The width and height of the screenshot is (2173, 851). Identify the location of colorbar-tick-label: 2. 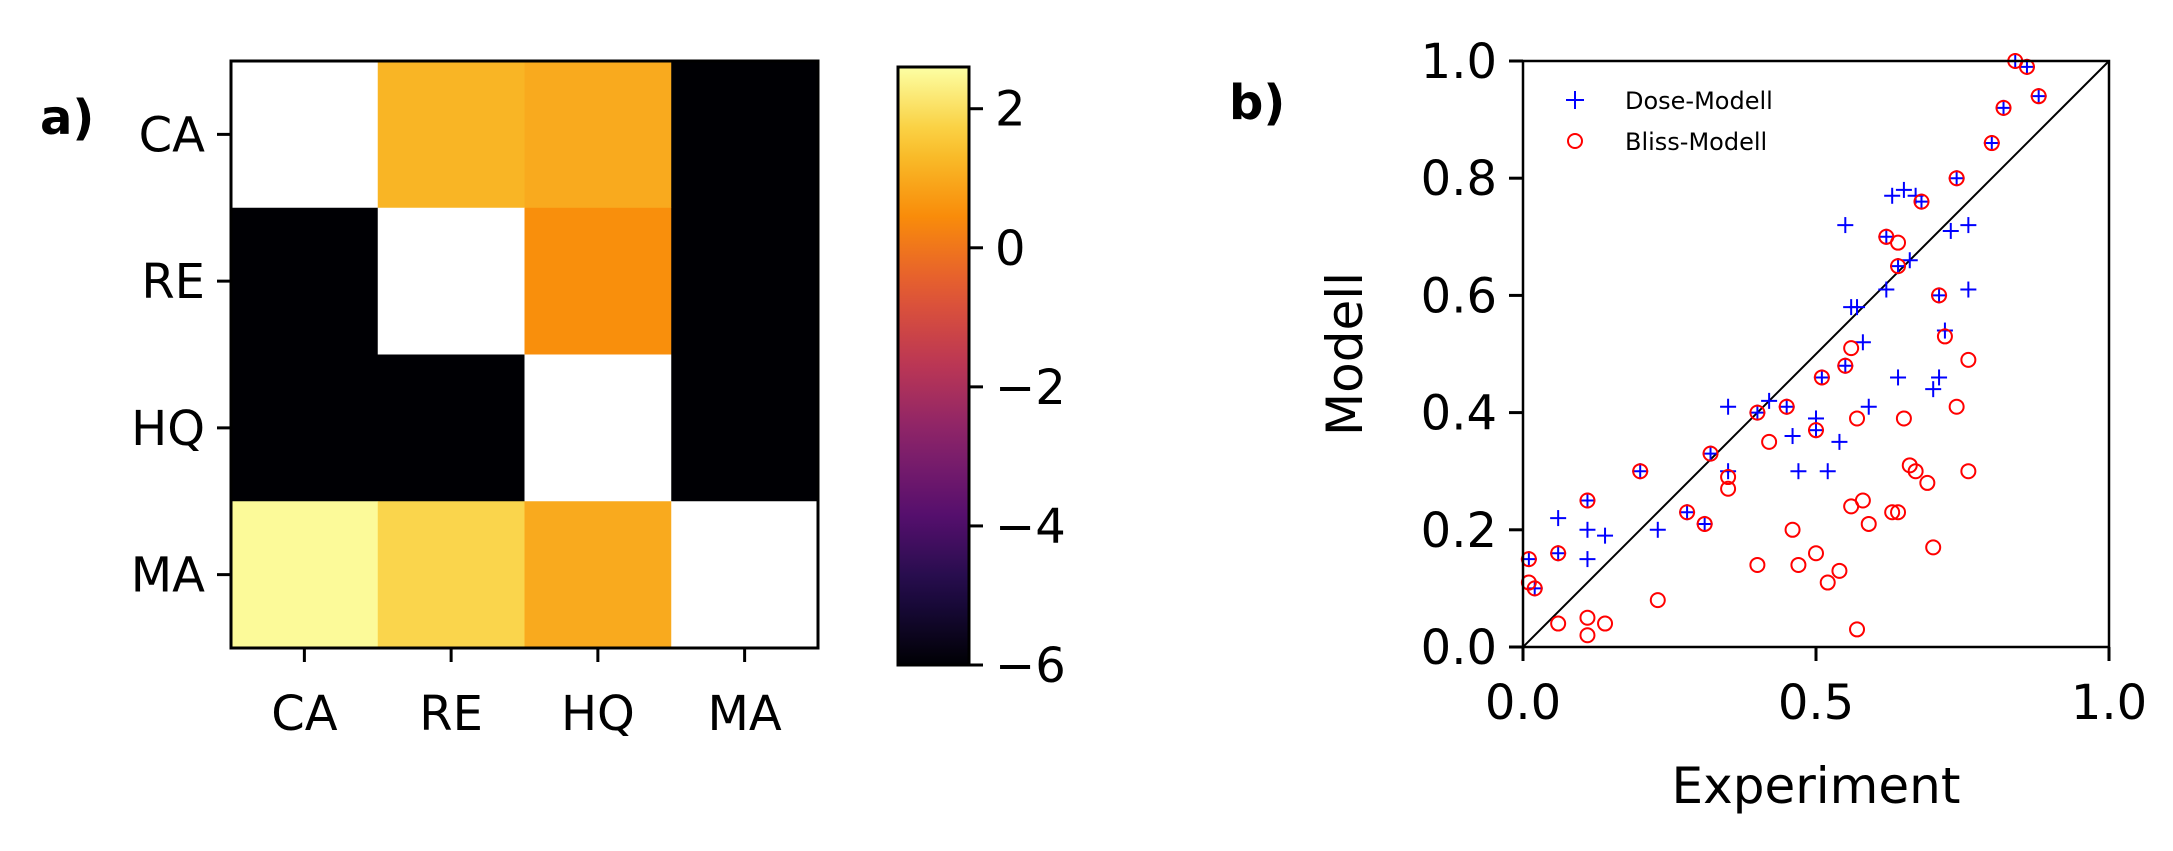
(1010, 110).